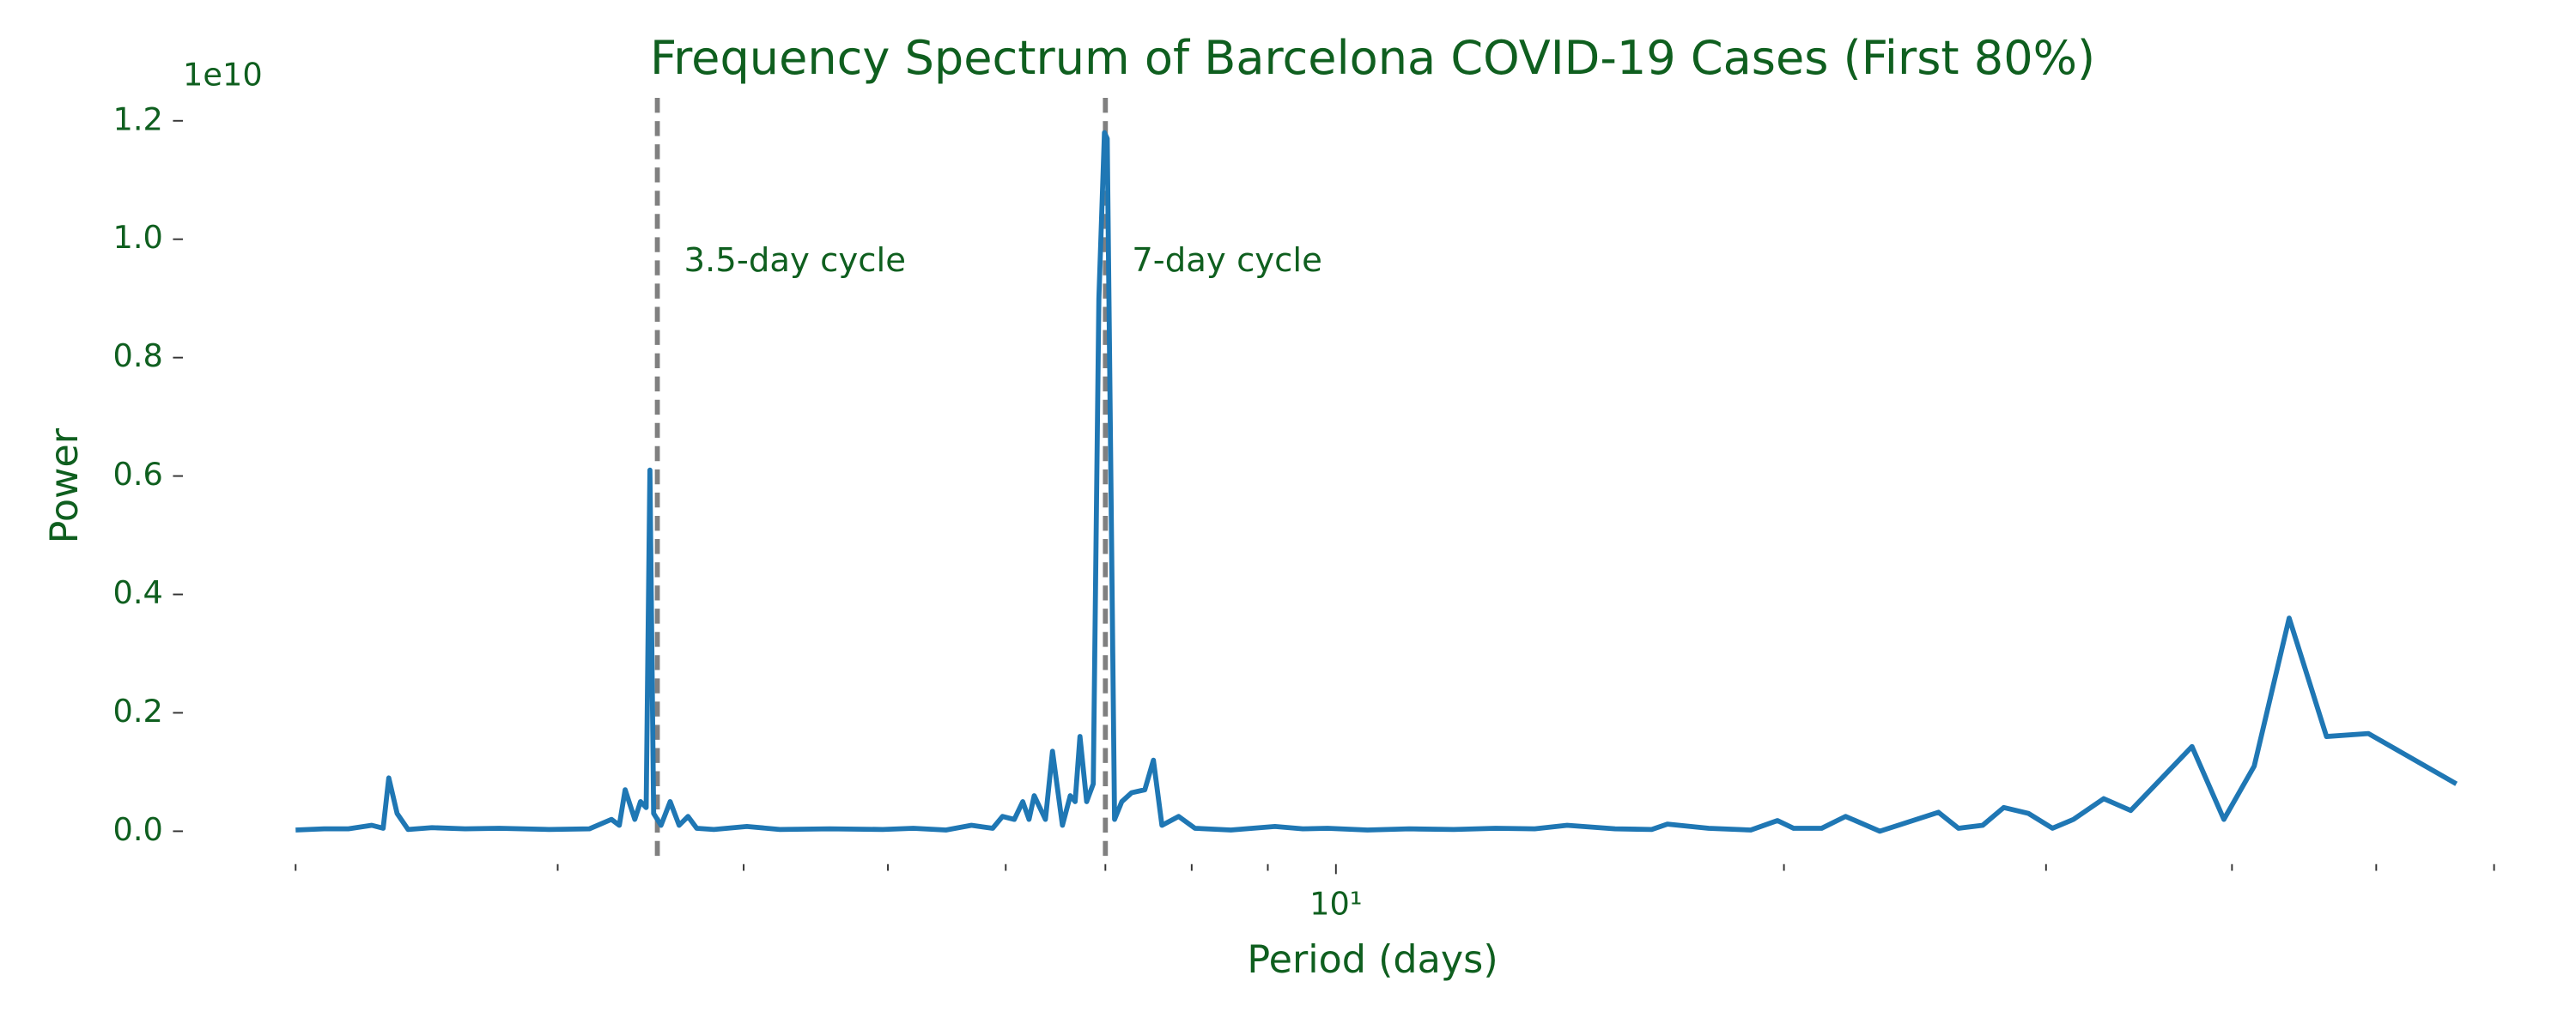 This screenshot has height=1030, width=2576. Describe the element at coordinates (65, 485) in the screenshot. I see `y-axis-label: Power` at that location.